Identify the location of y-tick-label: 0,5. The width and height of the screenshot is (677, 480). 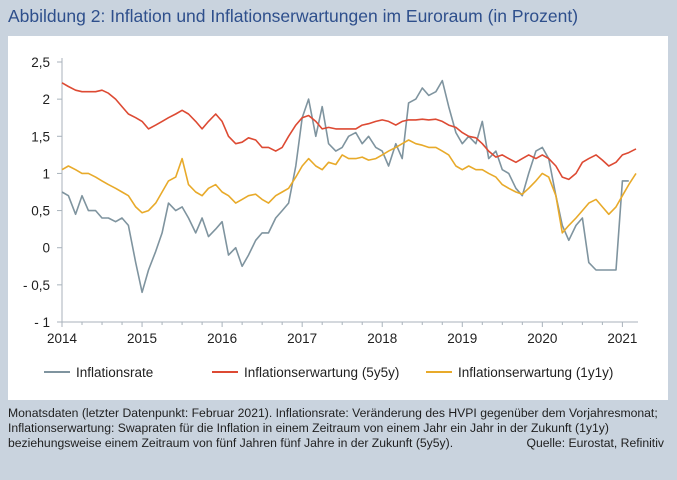
(40, 211).